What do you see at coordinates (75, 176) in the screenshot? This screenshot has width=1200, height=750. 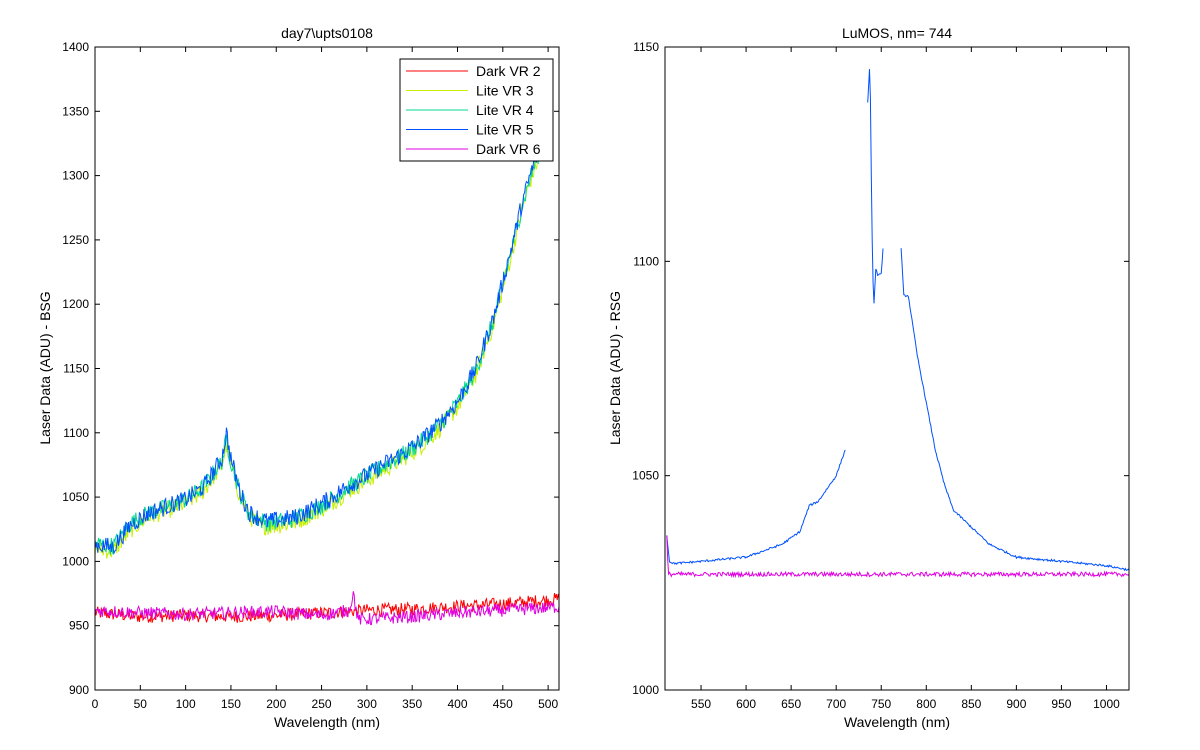 I see `y-tick-label: 1300` at bounding box center [75, 176].